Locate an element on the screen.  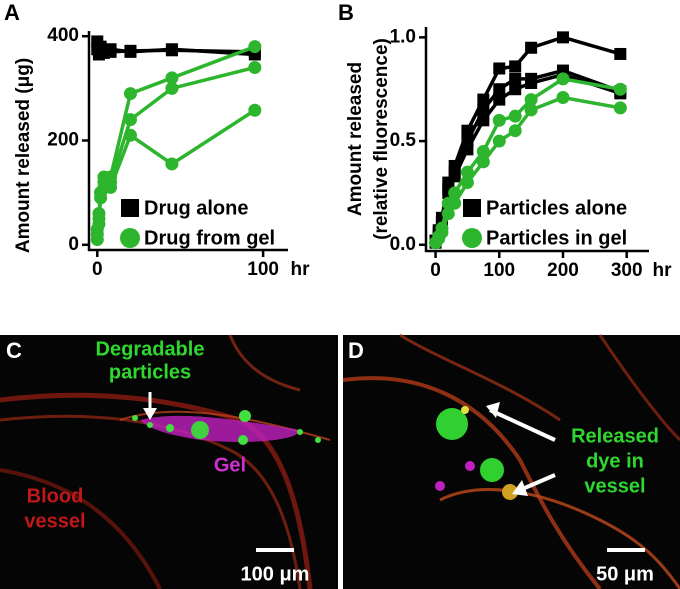
scale-bar-label: 100 μm is located at coordinates (275, 574).